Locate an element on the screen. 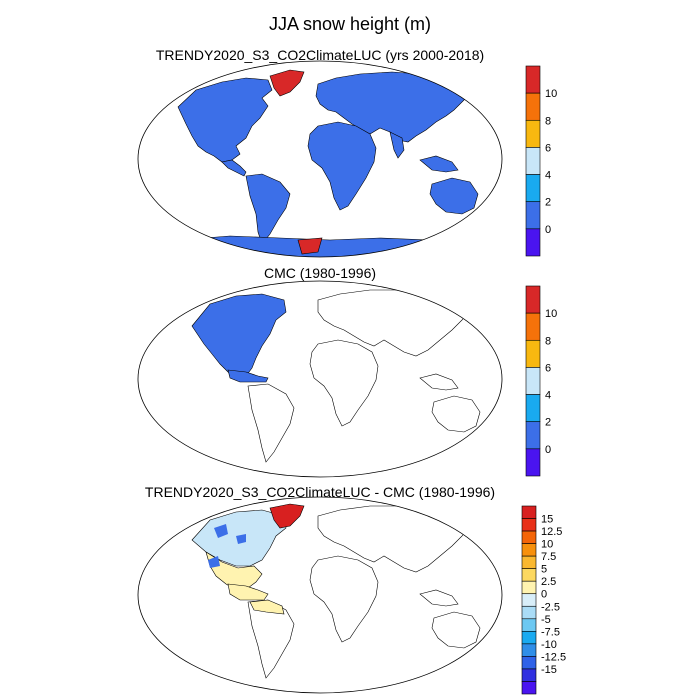 The image size is (700, 700). north-america-pale-yellow-area is located at coordinates (234, 571).